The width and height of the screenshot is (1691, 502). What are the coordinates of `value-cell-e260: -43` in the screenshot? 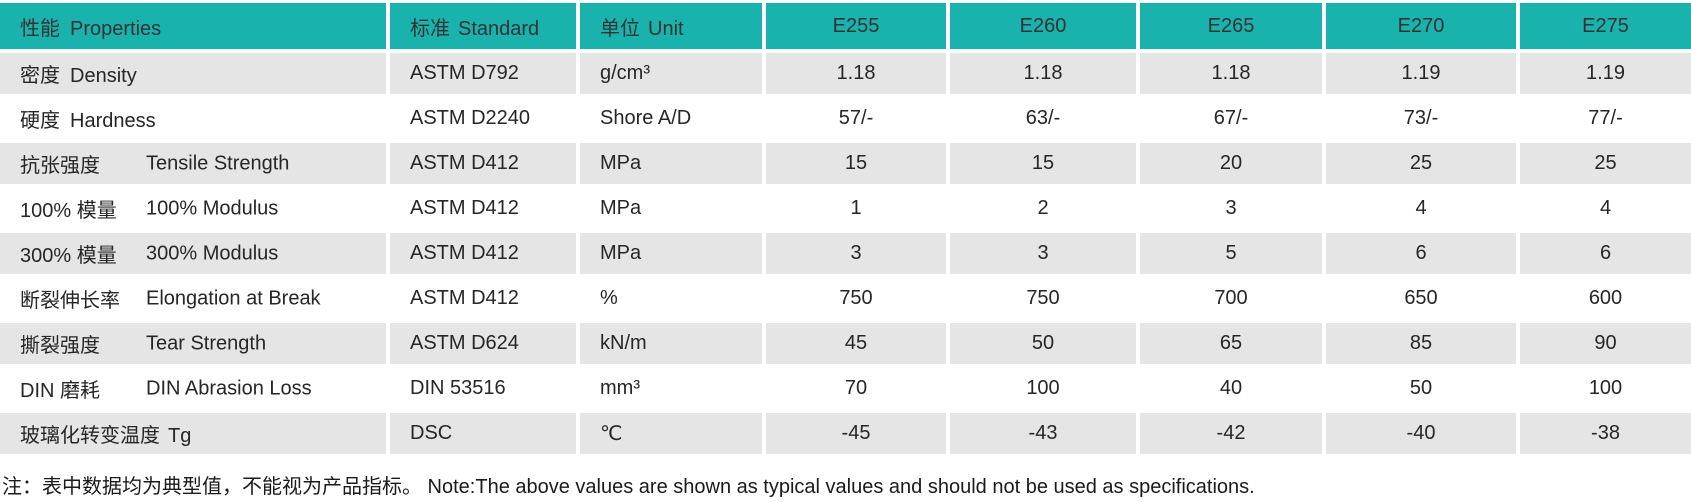 It's located at (1045, 435).